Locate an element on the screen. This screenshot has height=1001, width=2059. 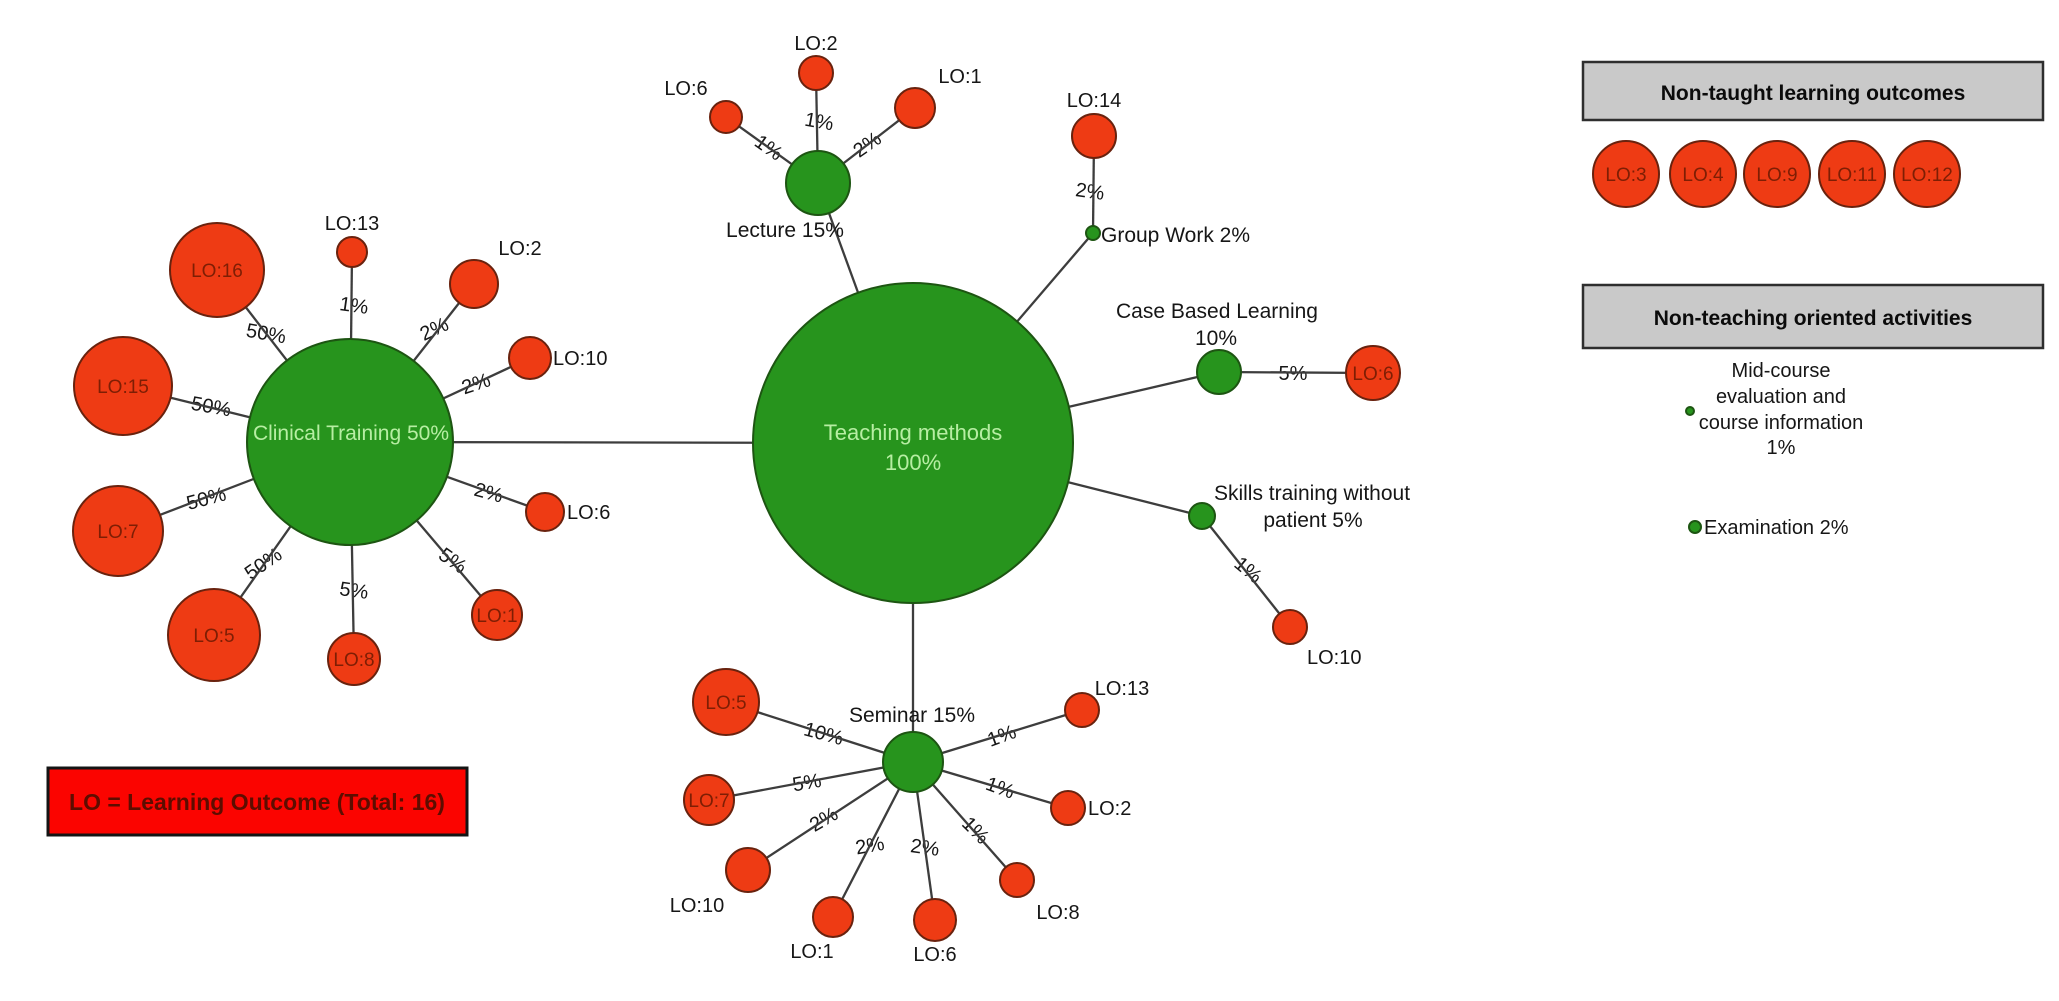
edge-seminar-lo10 is located at coordinates (830, 816).